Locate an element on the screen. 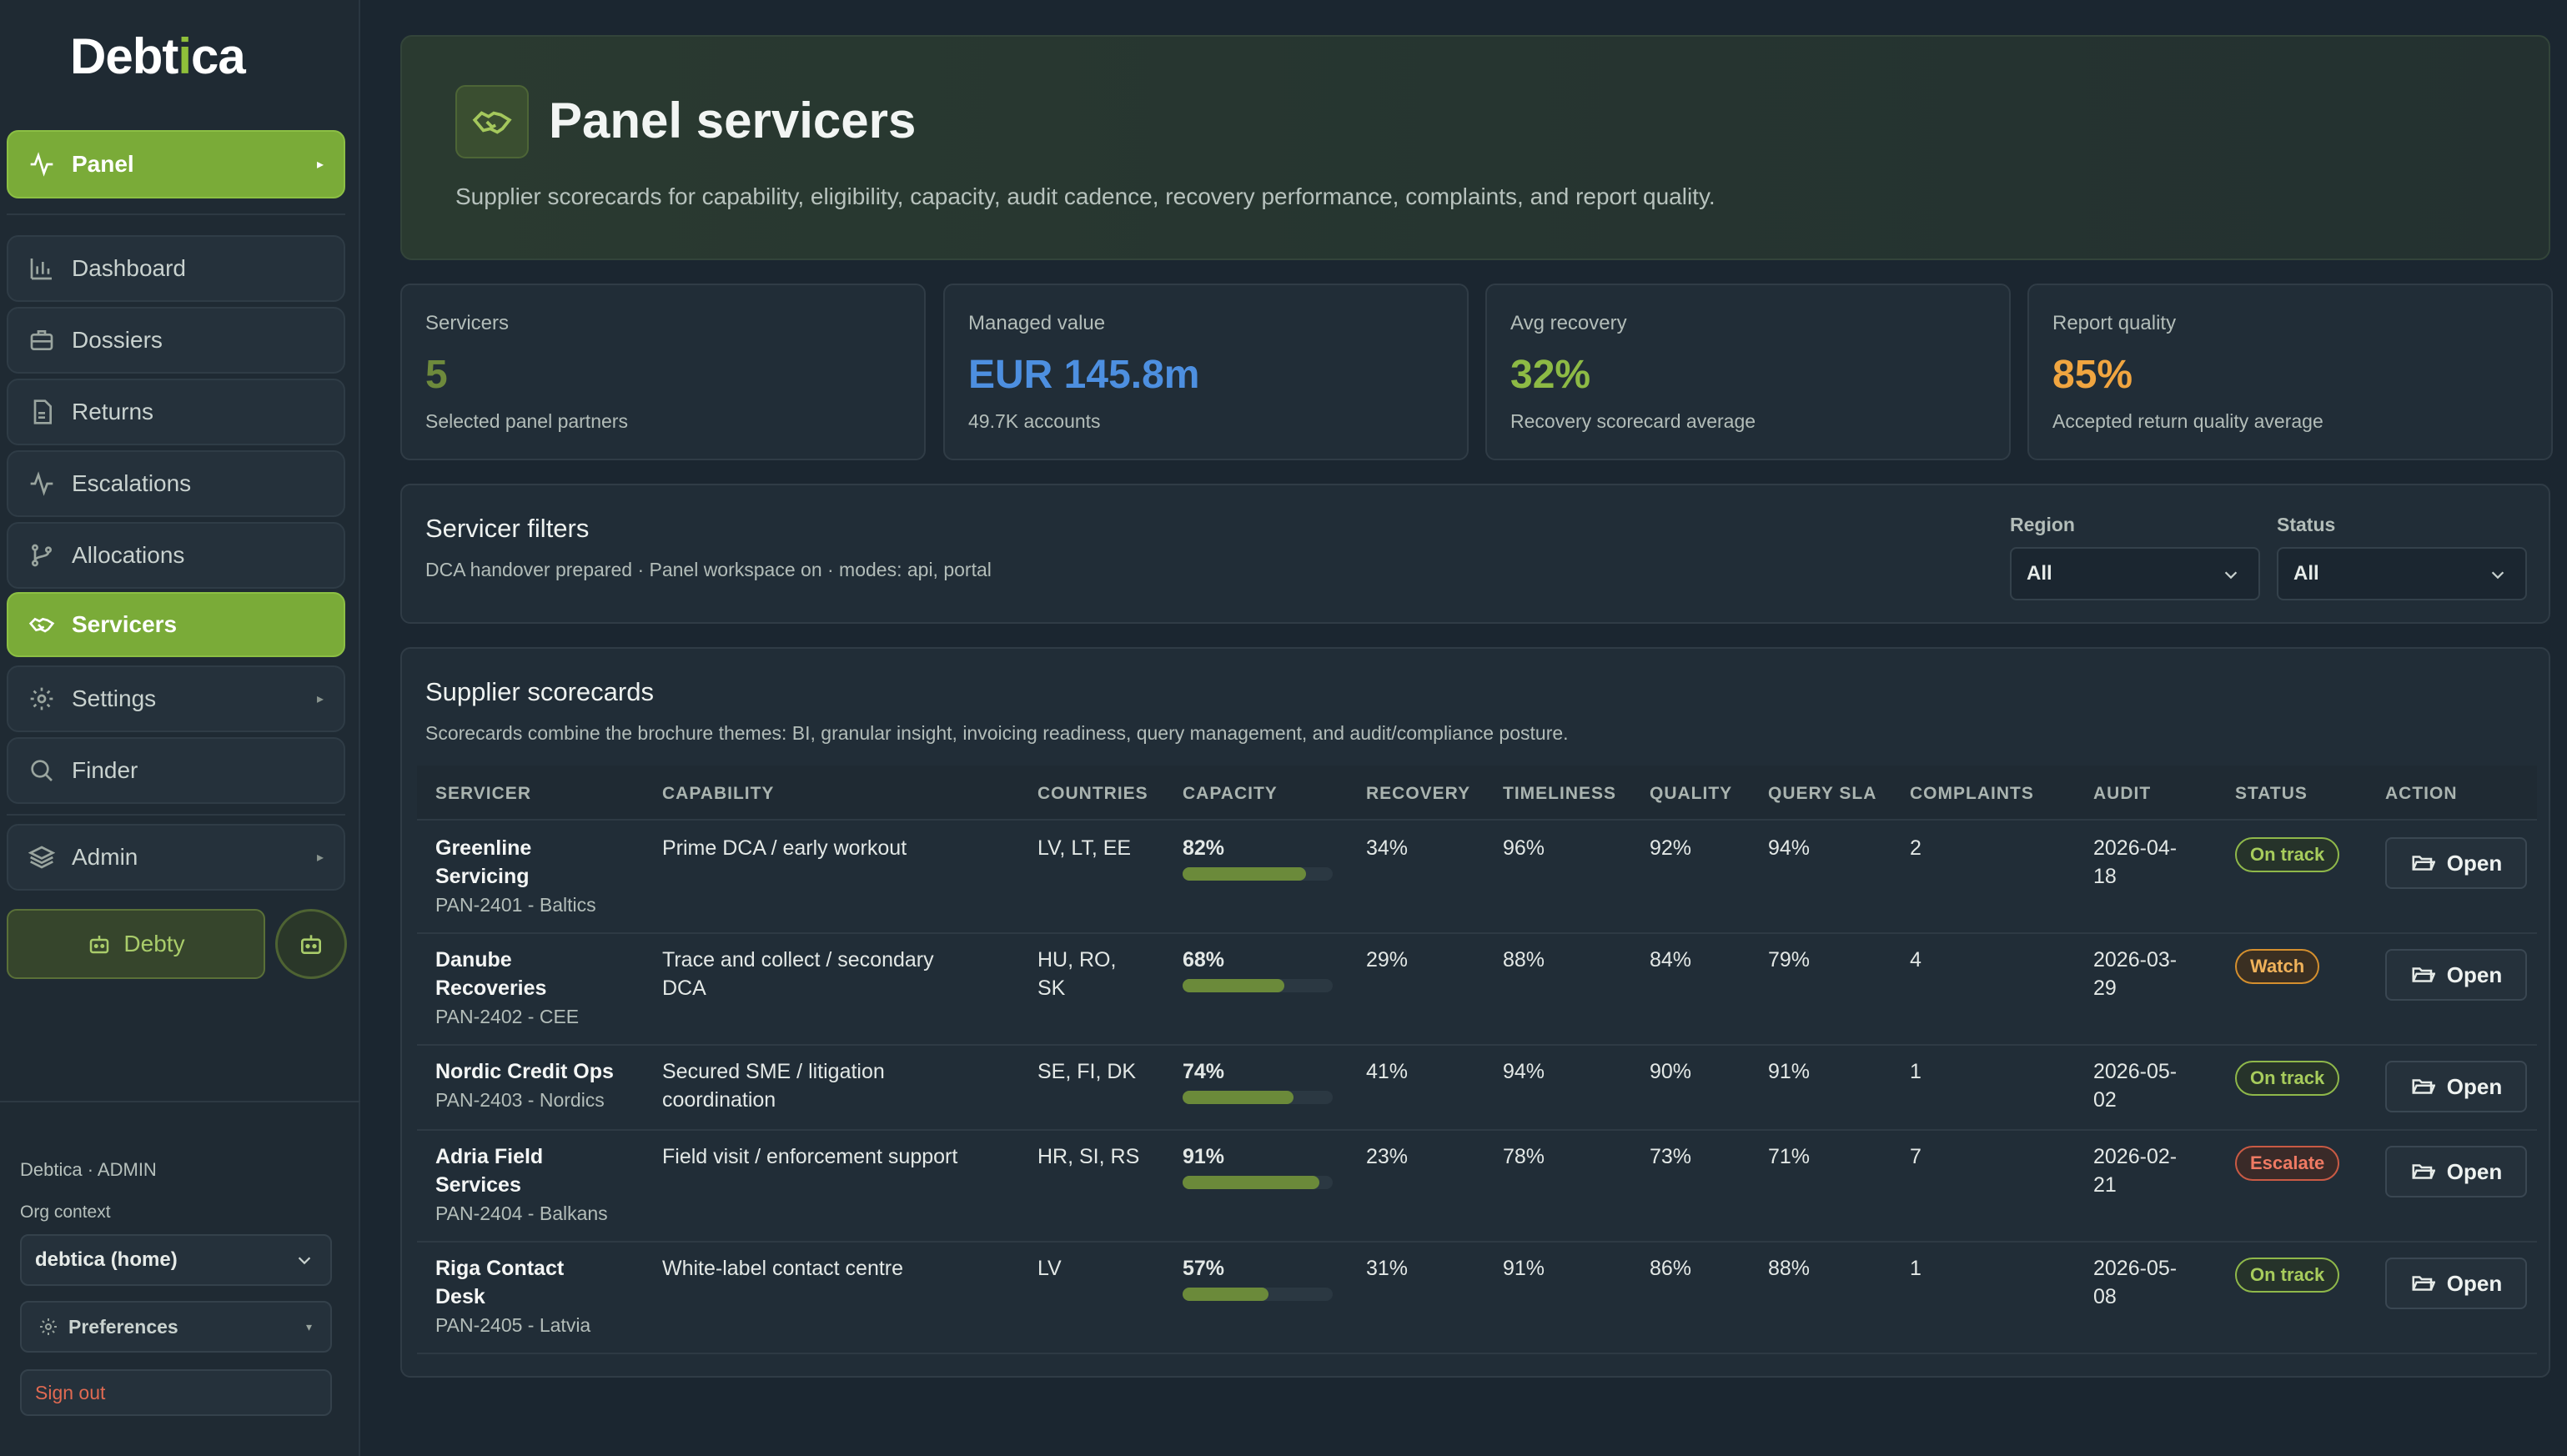 This screenshot has height=1456, width=2567. servicer-code: PAN-2405 - Latvia is located at coordinates (513, 1325).